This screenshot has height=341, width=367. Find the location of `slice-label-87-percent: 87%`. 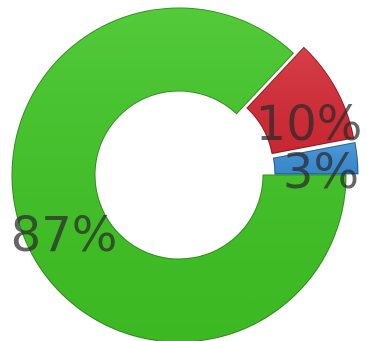

slice-label-87-percent: 87% is located at coordinates (64, 235).